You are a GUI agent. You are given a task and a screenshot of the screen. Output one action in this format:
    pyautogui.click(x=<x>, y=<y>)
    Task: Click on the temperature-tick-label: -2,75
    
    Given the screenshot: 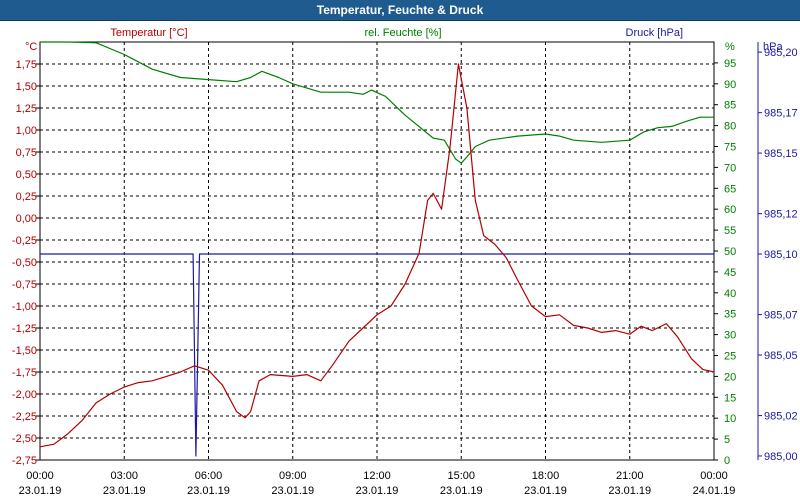 What is the action you would take?
    pyautogui.click(x=24, y=461)
    